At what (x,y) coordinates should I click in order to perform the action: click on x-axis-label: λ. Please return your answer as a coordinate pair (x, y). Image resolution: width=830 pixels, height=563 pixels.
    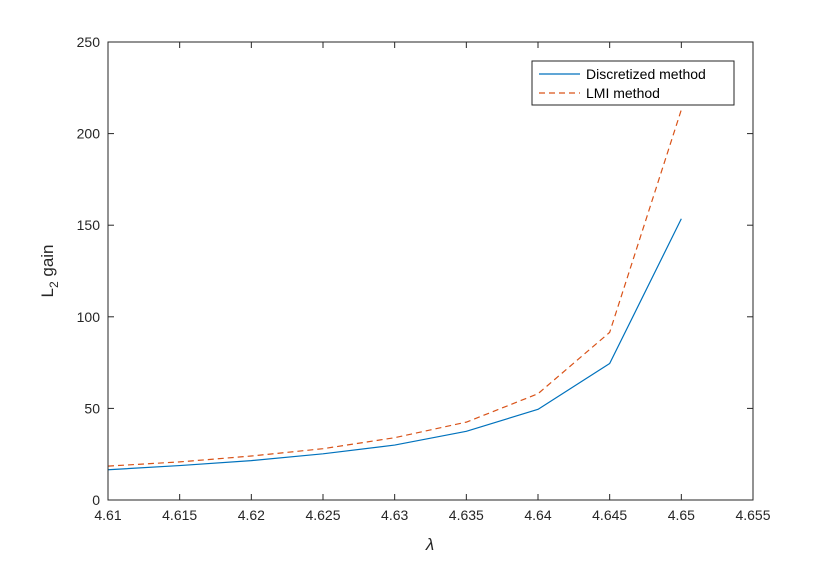
    Looking at the image, I should click on (429, 544).